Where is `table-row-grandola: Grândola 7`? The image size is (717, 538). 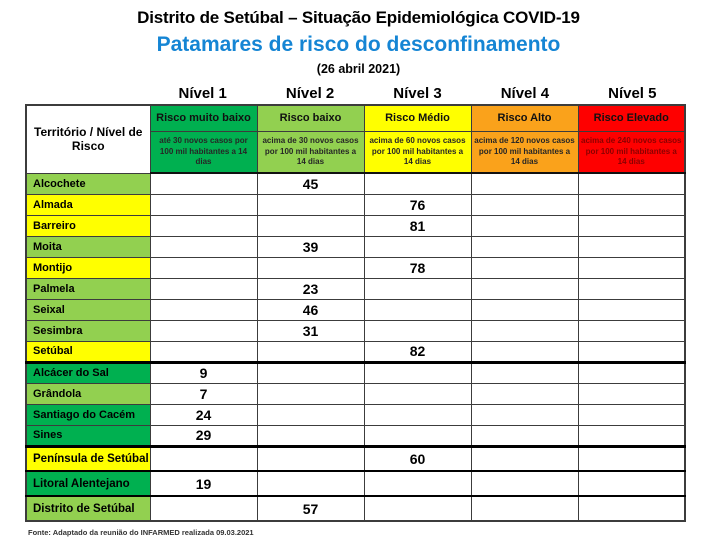
table-row-grandola: Grândola 7 is located at coordinates (355, 393).